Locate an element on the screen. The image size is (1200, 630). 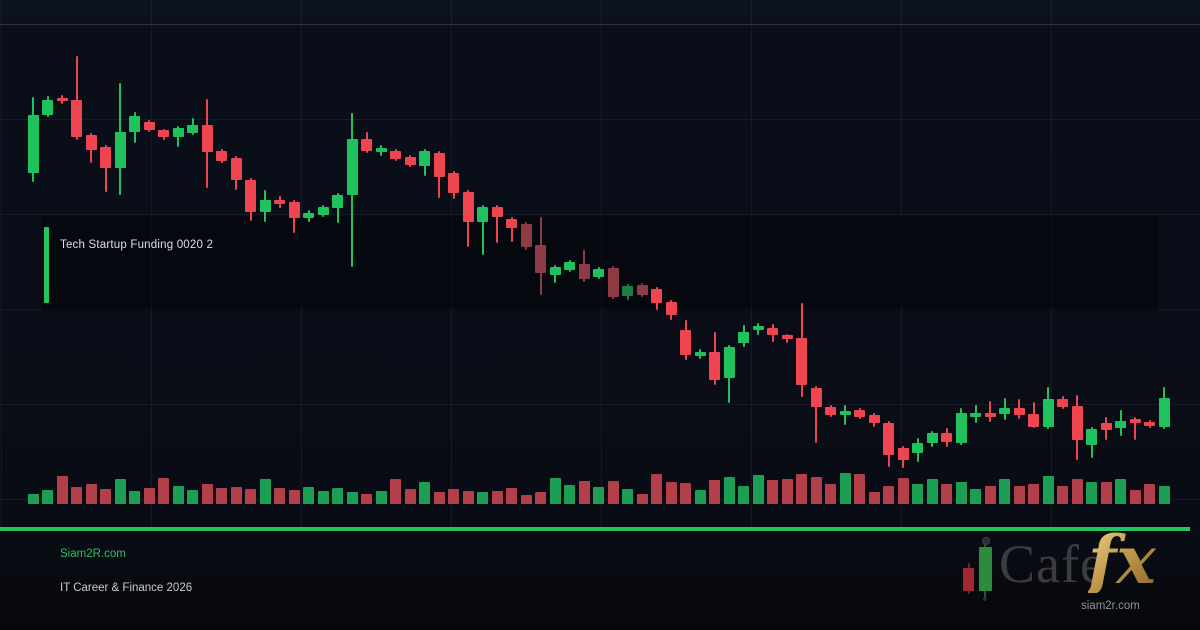
green-candle-dot-bottom is located at coordinates (985, 599).